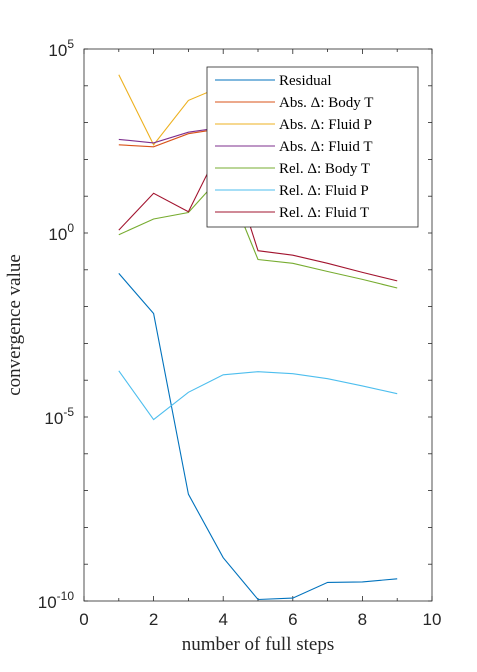 This screenshot has height=672, width=477. Describe the element at coordinates (305, 81) in the screenshot. I see `legend-entry: Residual` at that location.